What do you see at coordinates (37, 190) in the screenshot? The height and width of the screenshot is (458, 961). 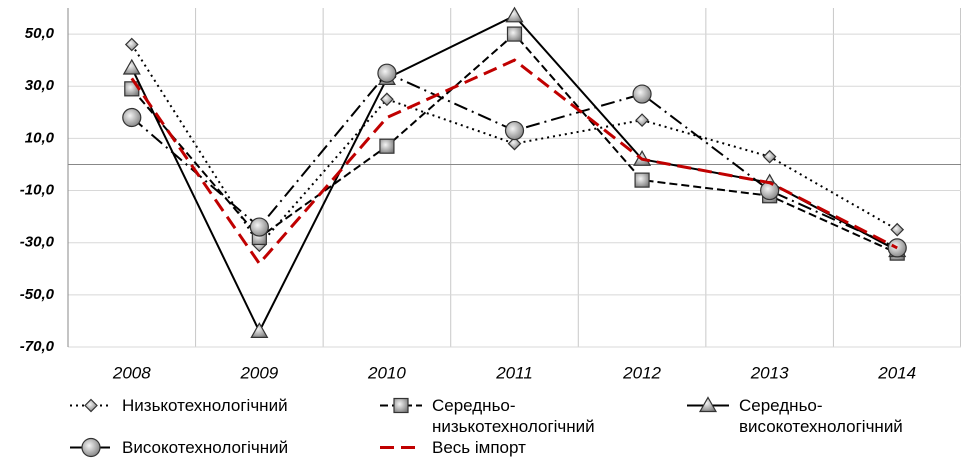 I see `y-tick-label: -10,0` at bounding box center [37, 190].